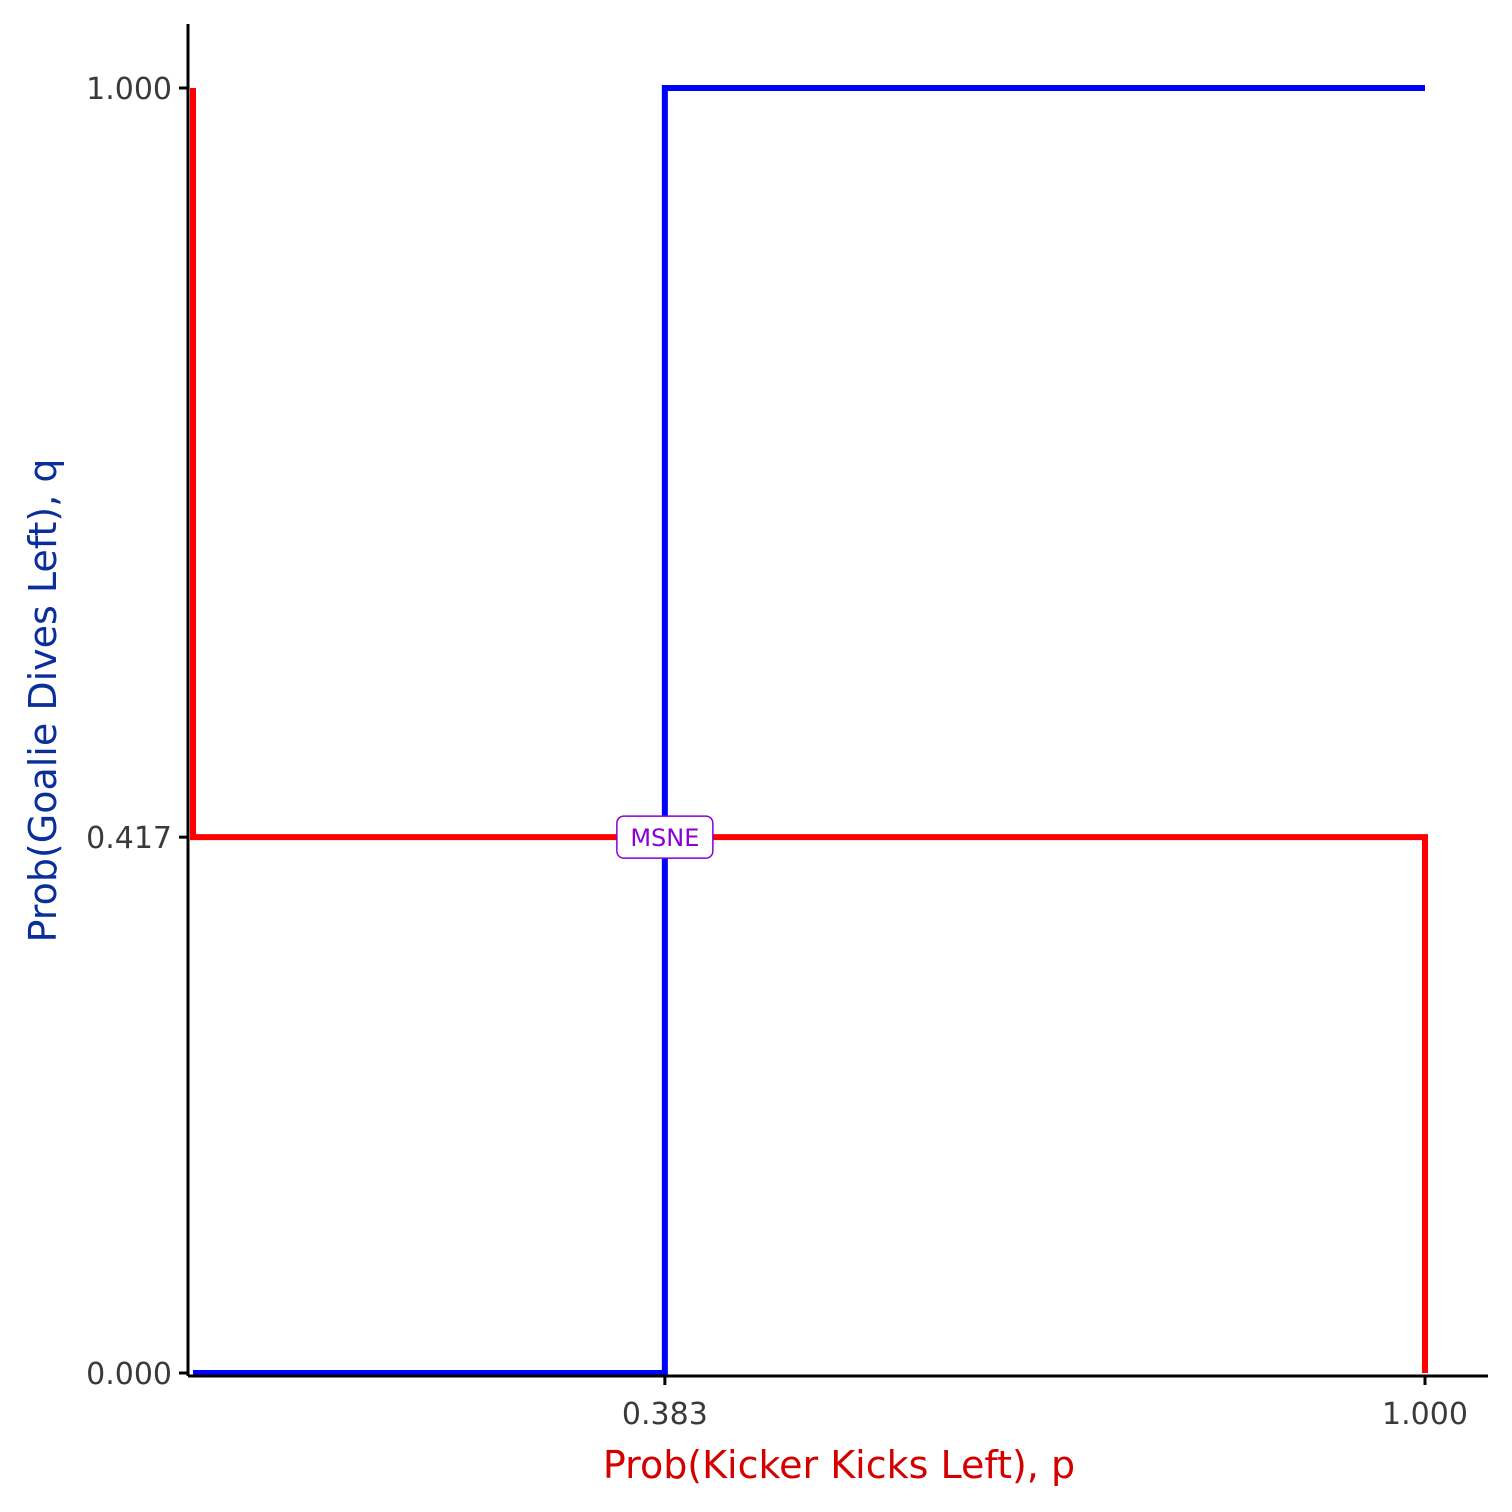 This screenshot has height=1512, width=1512. I want to click on msne-label: MSNE, so click(664, 838).